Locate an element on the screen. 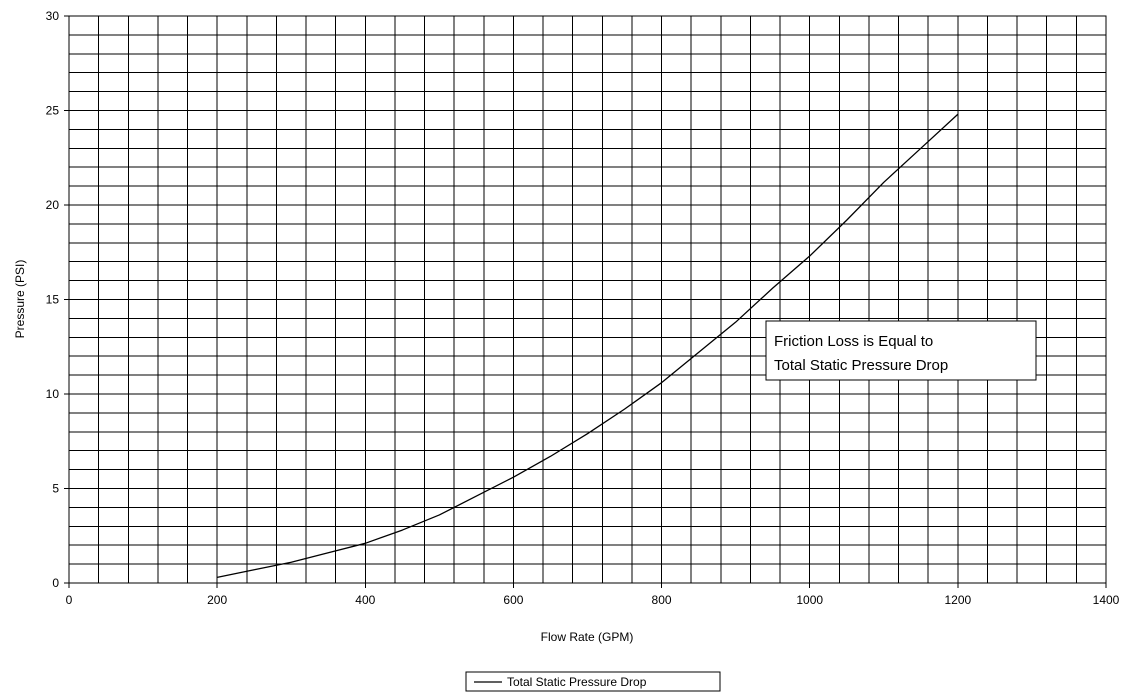 The height and width of the screenshot is (692, 1134). y-tick-label: 10 is located at coordinates (53, 394).